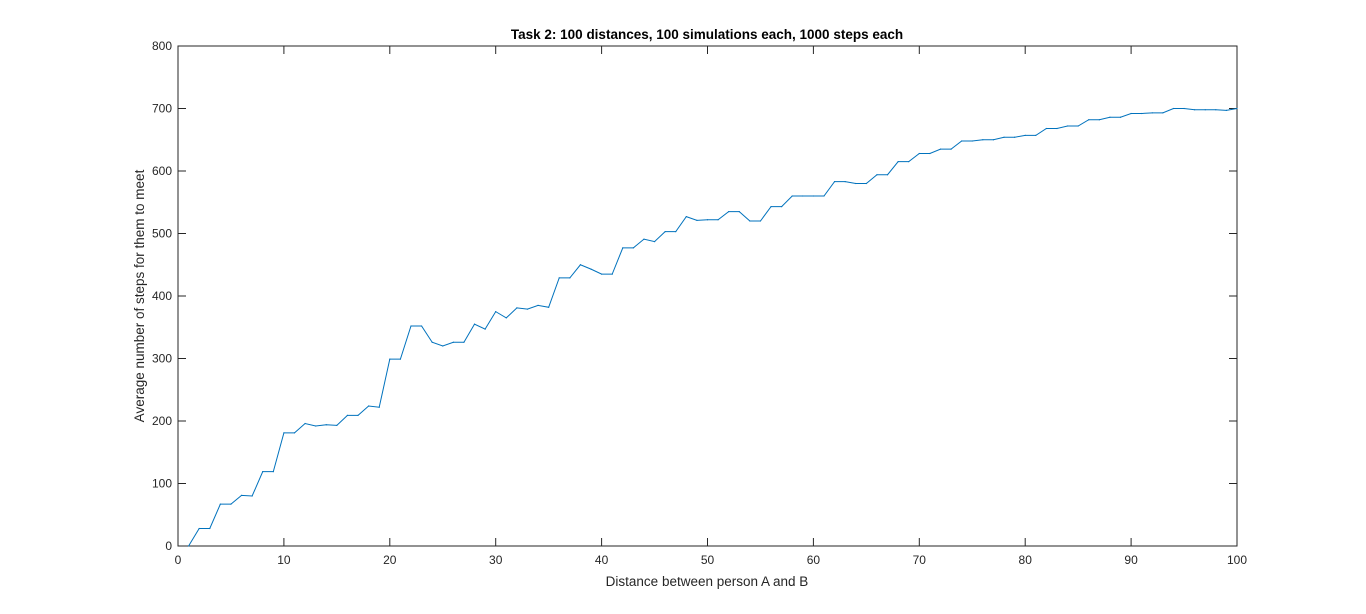 The image size is (1366, 614). What do you see at coordinates (162, 296) in the screenshot?
I see `y-tick-label: 400` at bounding box center [162, 296].